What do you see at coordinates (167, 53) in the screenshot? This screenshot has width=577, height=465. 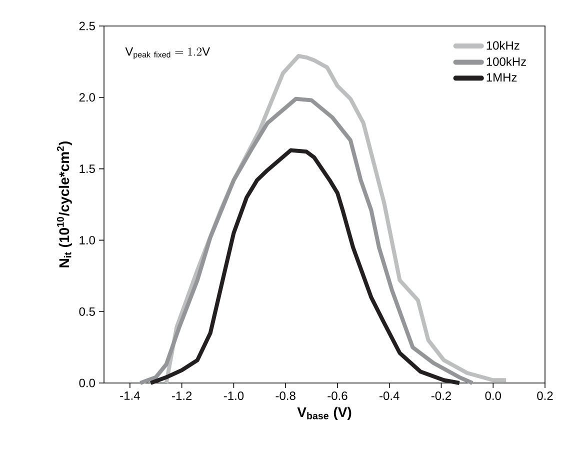 I see `annotation: $\mathrm{V}_{\mathrm{peak\ fixed}} = 1.2\mathrm{V}$` at bounding box center [167, 53].